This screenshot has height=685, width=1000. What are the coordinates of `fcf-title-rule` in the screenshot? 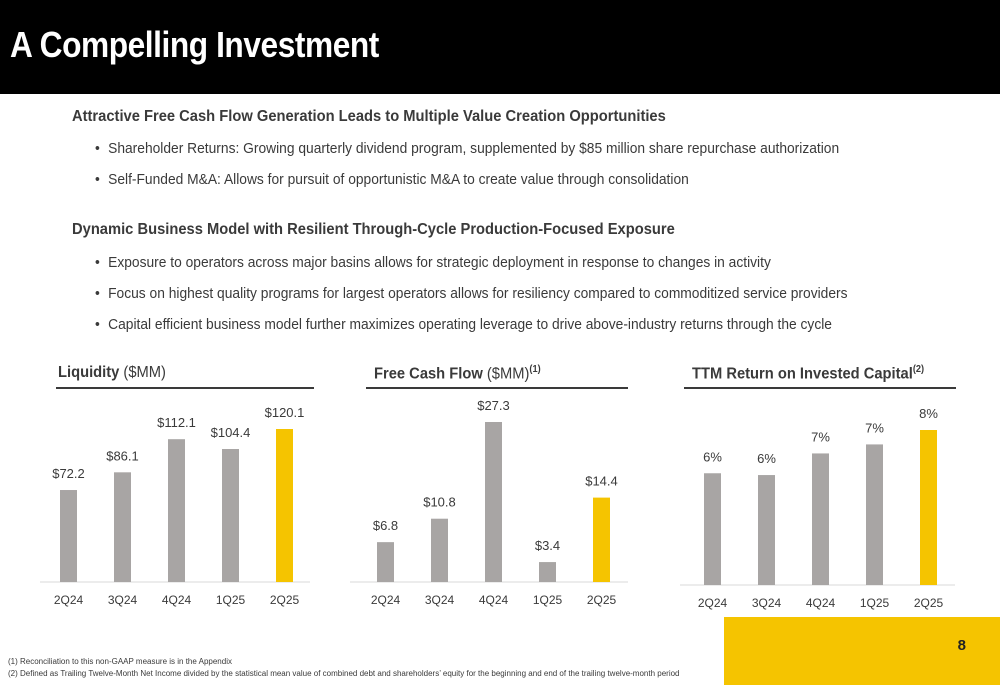 It's located at (497, 388).